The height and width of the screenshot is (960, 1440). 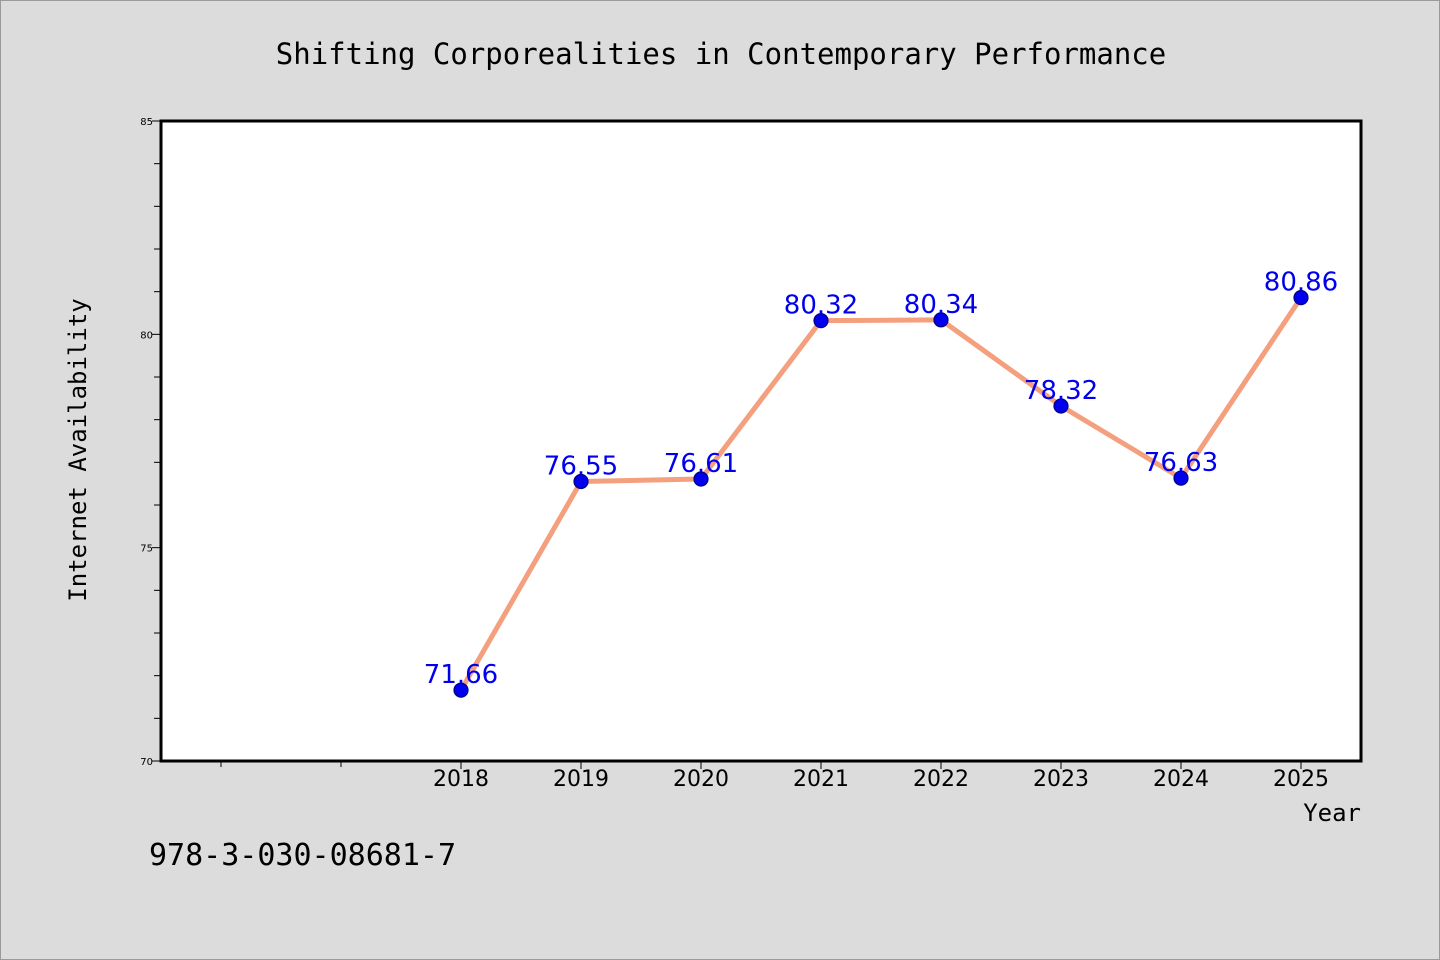 I want to click on x-tick-label: 2019, so click(x=581, y=779).